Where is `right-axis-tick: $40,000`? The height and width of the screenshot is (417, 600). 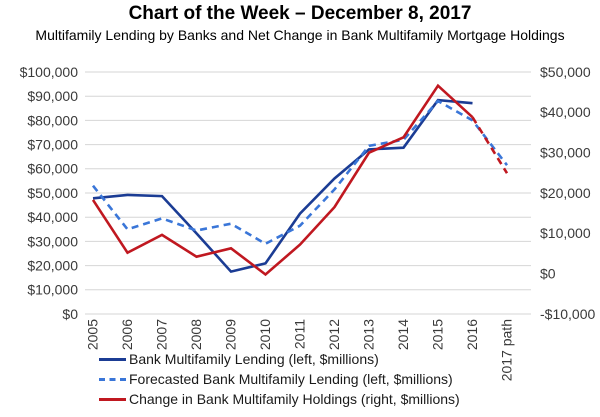
right-axis-tick: $40,000 is located at coordinates (565, 112).